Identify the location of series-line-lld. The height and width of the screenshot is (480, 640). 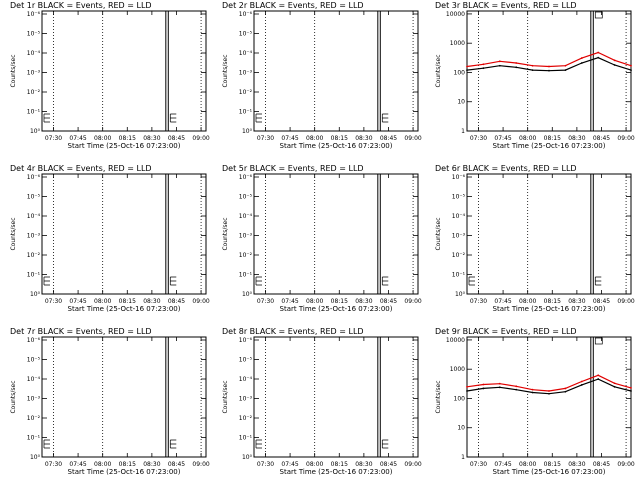
(549, 59).